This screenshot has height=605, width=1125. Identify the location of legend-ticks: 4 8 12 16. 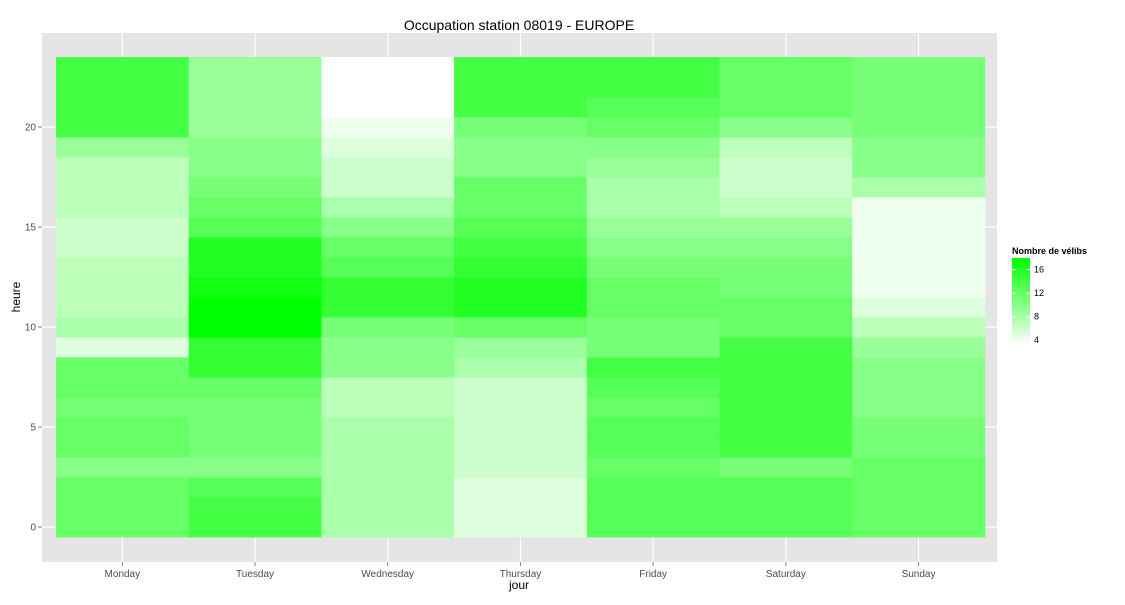
(1028, 305).